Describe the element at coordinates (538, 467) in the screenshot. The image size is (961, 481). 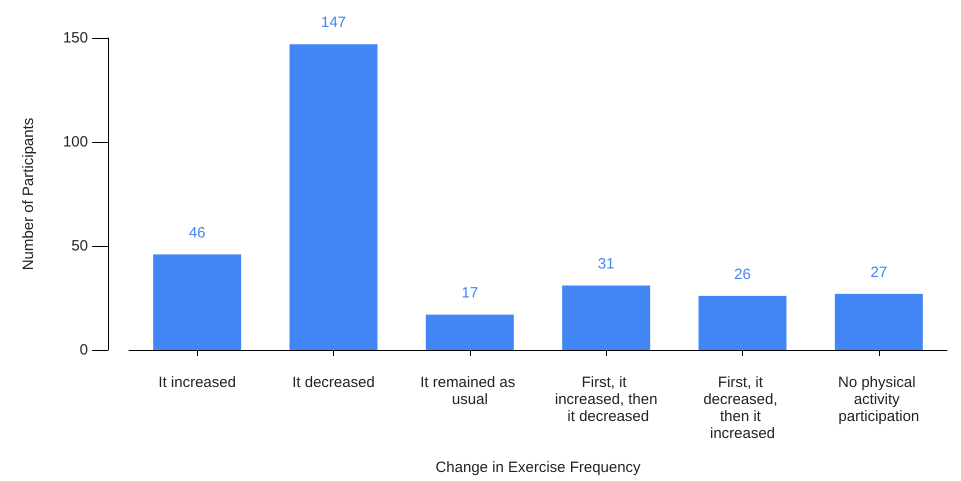
I see `x-axis-title: Change in Exercise Frequency` at that location.